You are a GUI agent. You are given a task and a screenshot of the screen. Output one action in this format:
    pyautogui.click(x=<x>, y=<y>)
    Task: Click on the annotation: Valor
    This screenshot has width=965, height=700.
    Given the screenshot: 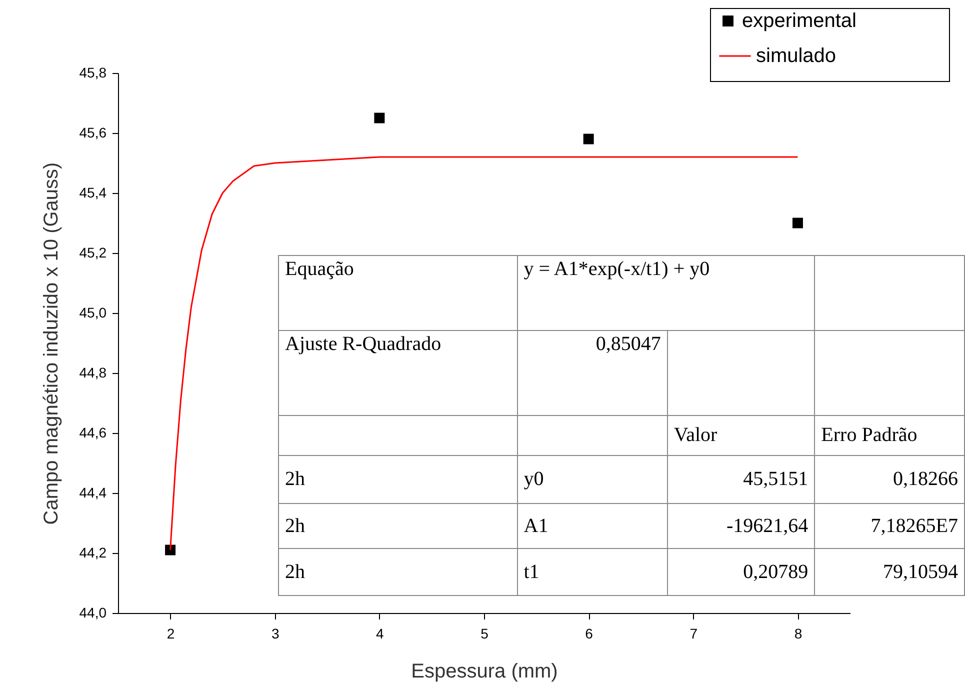 What is the action you would take?
    pyautogui.click(x=741, y=436)
    